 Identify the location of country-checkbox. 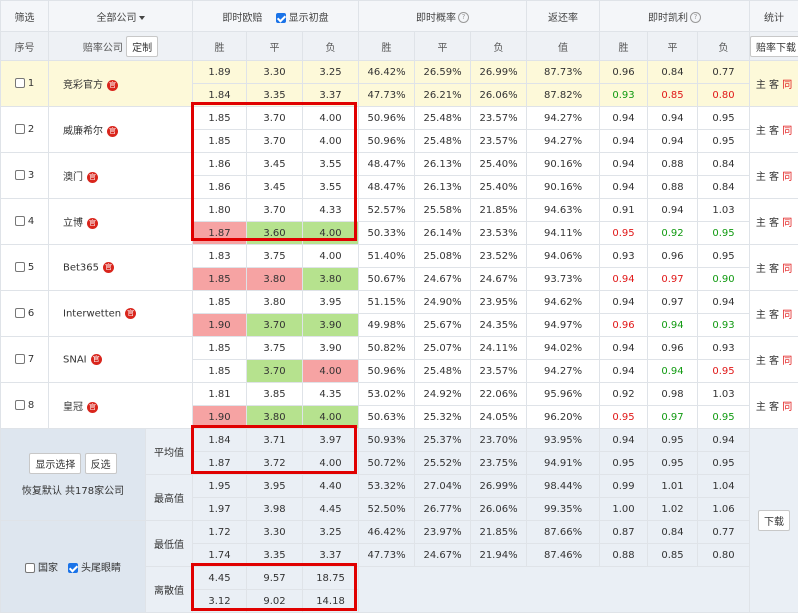
(30, 568).